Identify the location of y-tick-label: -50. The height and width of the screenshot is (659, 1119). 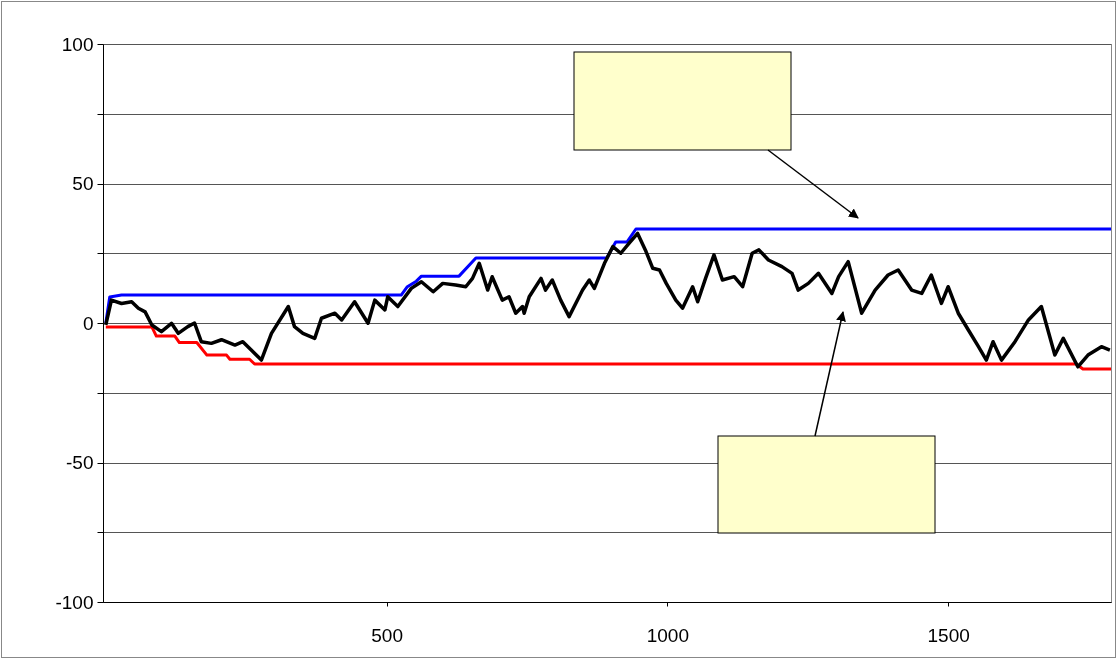
(80, 462).